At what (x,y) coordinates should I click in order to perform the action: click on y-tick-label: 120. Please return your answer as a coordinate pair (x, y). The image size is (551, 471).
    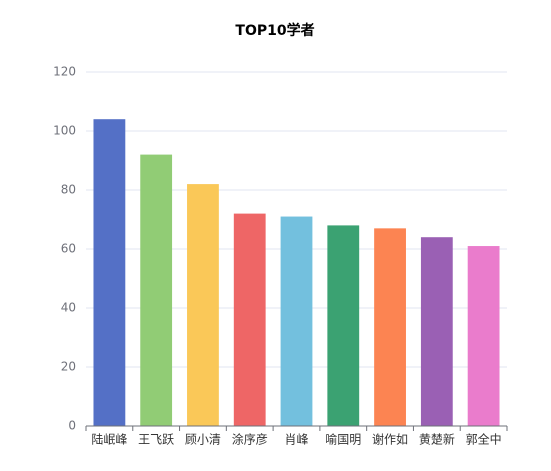
    Looking at the image, I should click on (64, 72).